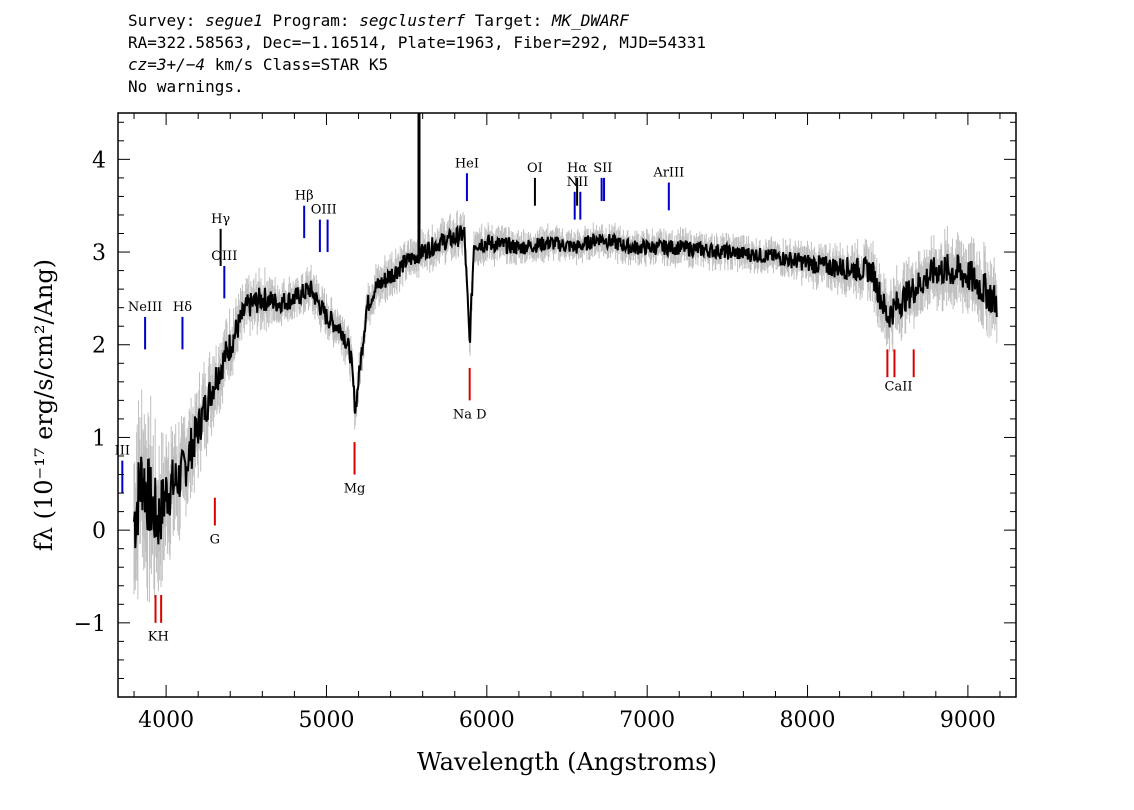 Image resolution: width=1134 pixels, height=810 pixels. Describe the element at coordinates (808, 720) in the screenshot. I see `x-tick-label: 8000` at that location.